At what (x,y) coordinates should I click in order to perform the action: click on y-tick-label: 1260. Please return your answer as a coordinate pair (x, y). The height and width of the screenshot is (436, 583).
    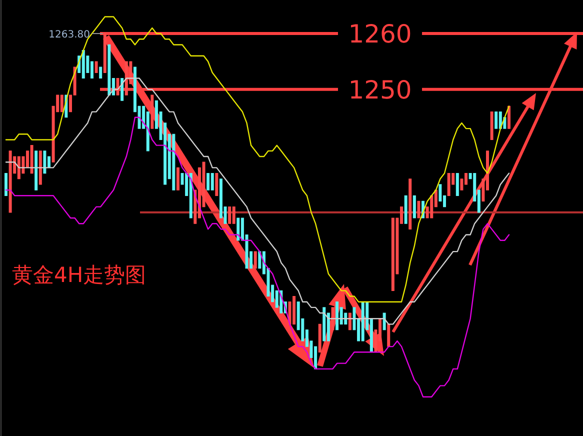
    Looking at the image, I should click on (380, 34).